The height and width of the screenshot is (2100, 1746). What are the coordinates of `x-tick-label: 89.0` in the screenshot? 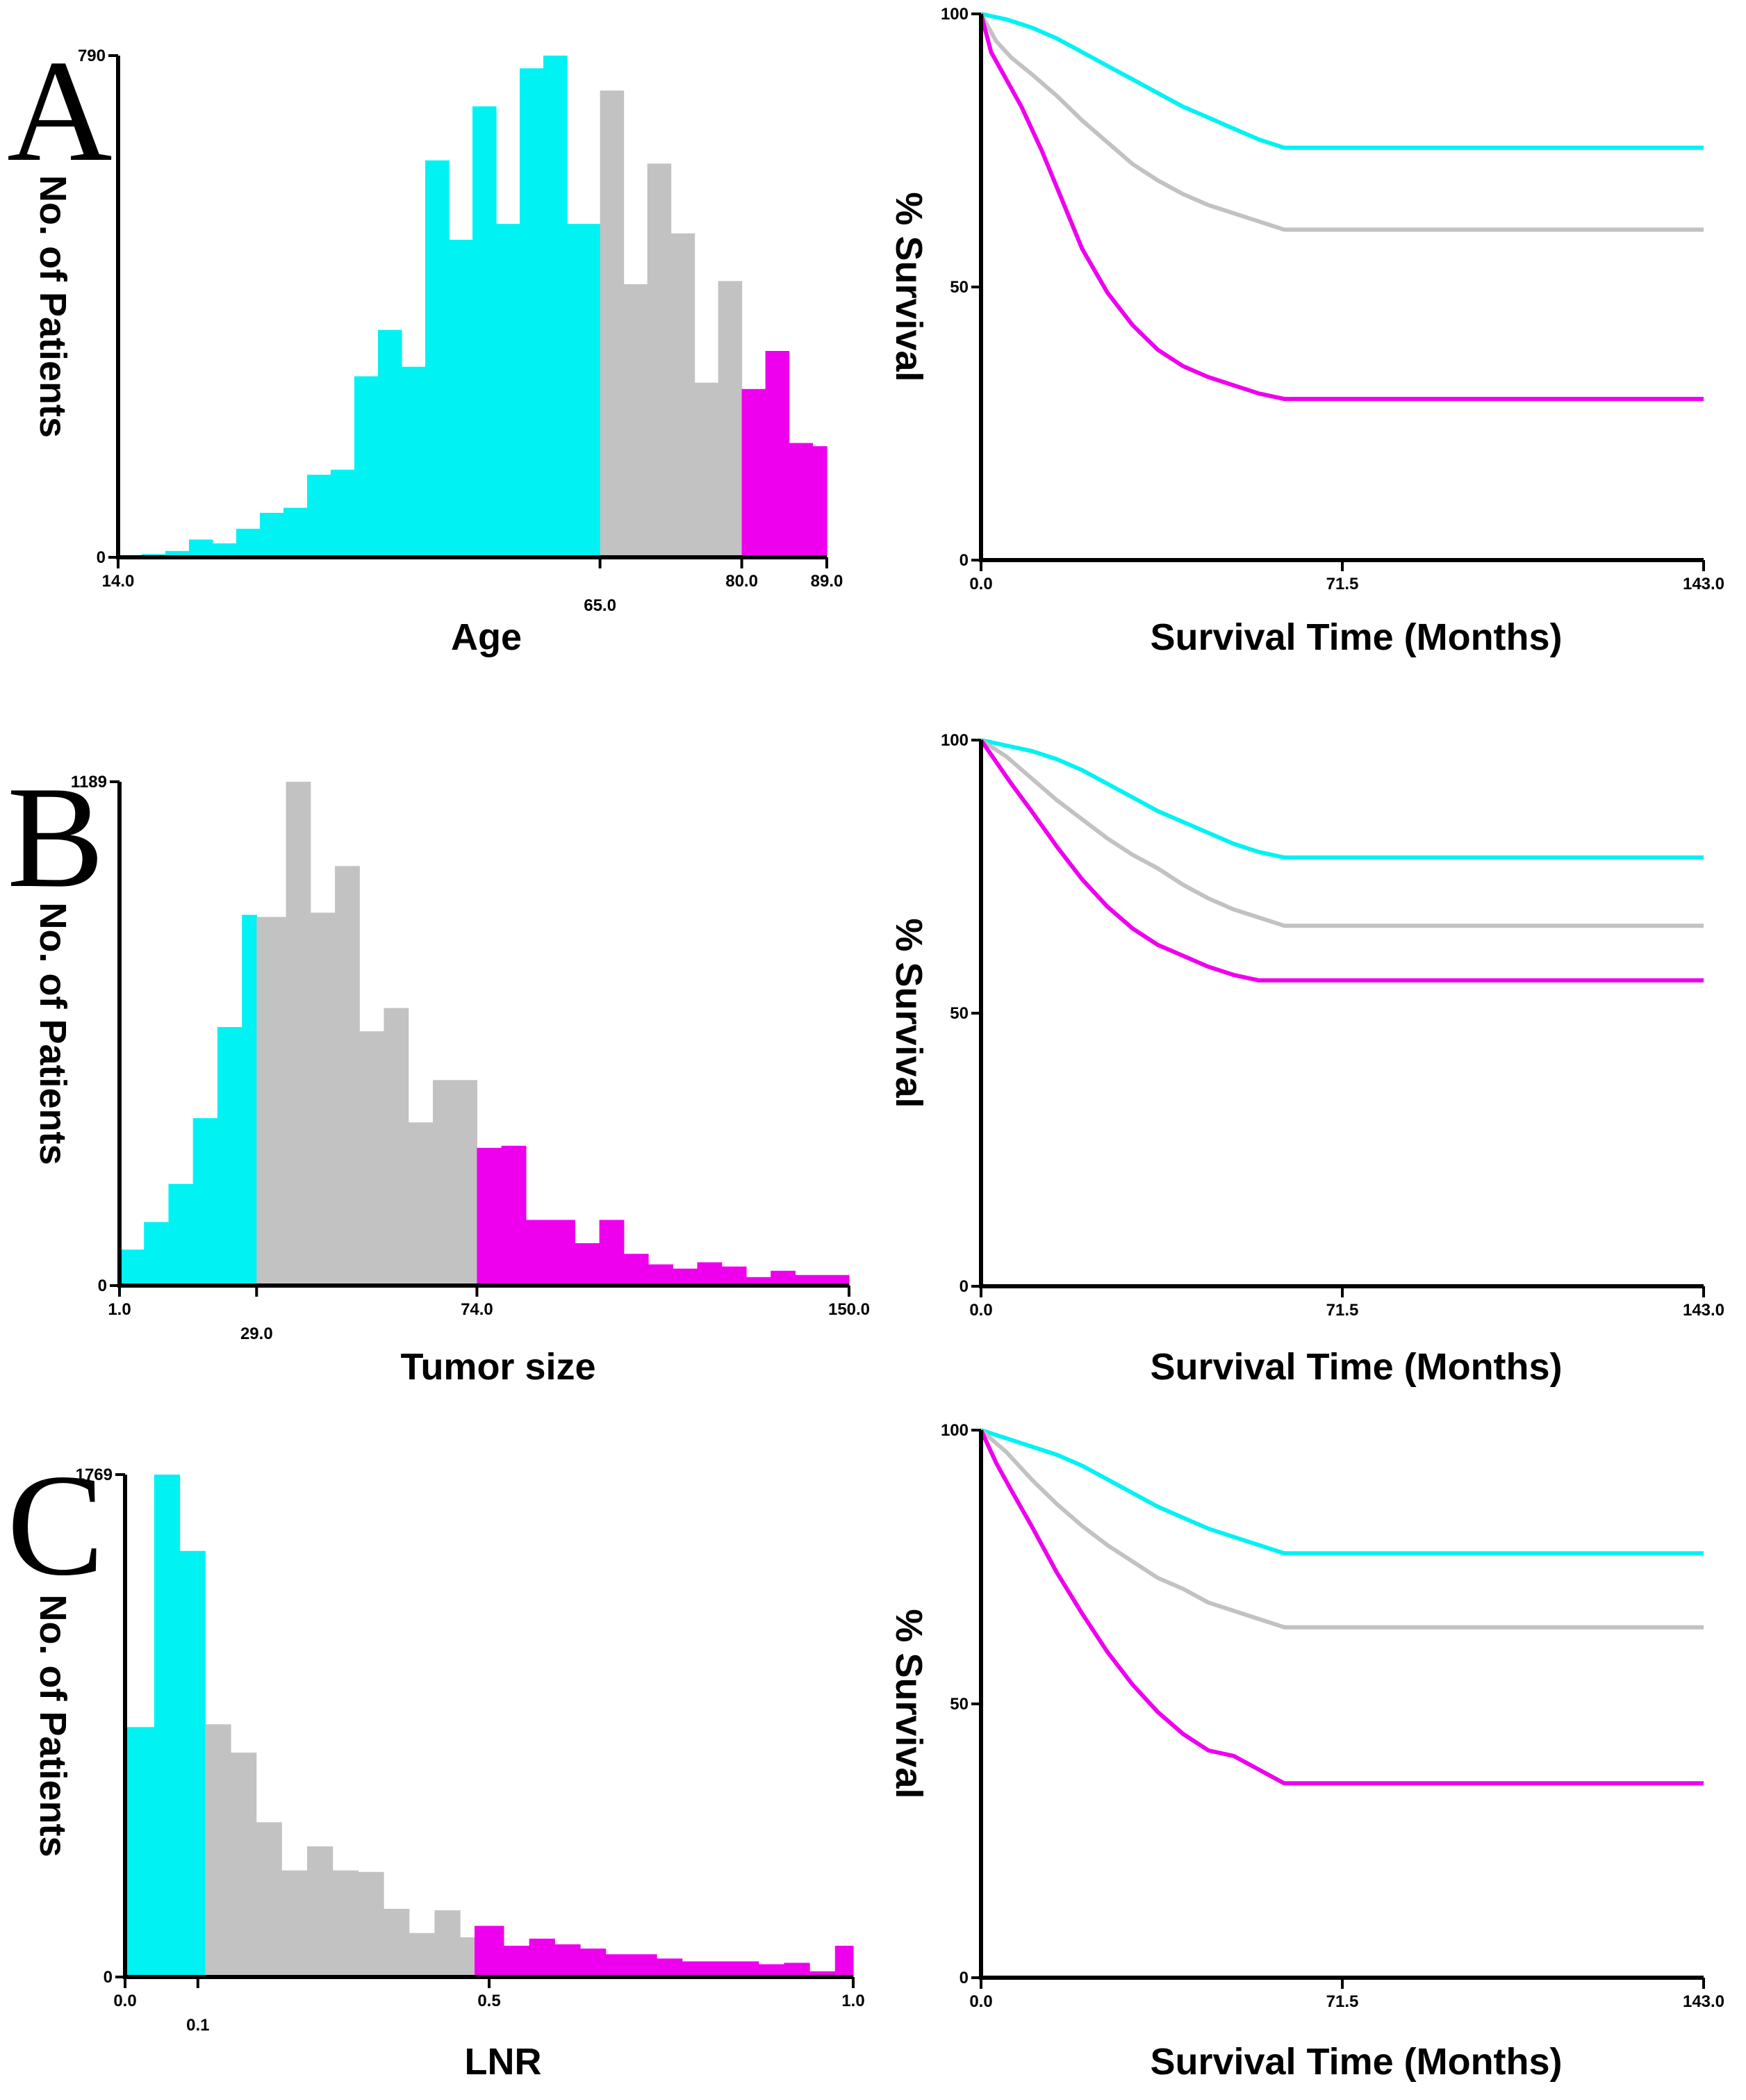 It's located at (827, 582).